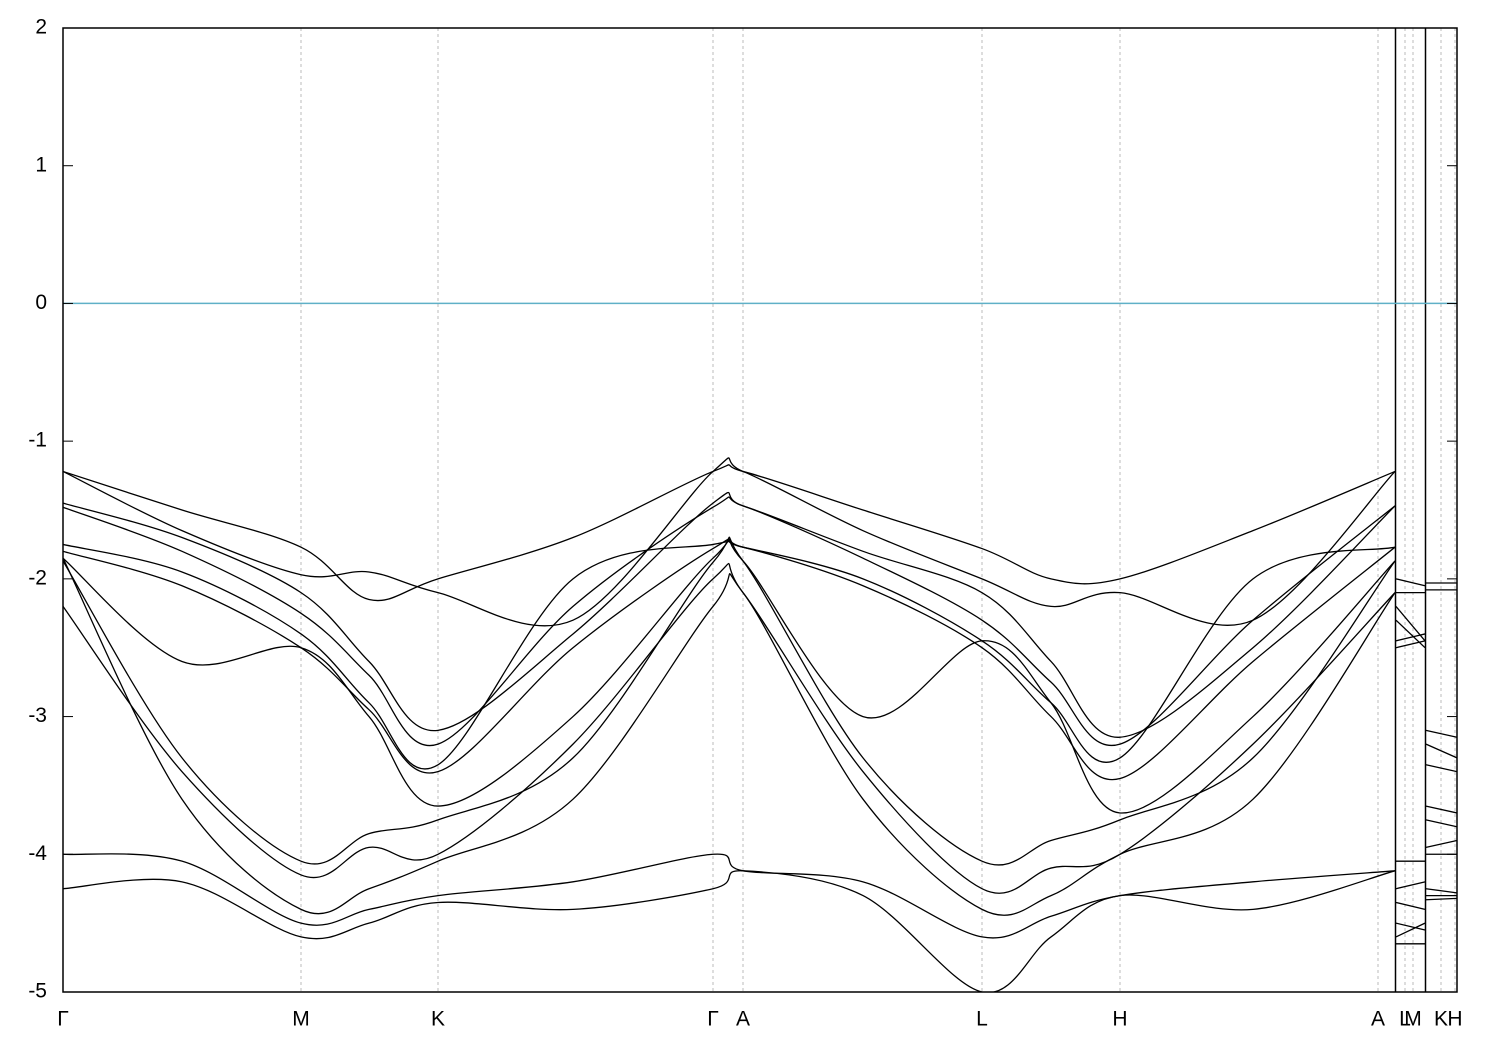 The height and width of the screenshot is (1050, 1500). Describe the element at coordinates (37, 715) in the screenshot. I see `y-tick-label: -3` at that location.